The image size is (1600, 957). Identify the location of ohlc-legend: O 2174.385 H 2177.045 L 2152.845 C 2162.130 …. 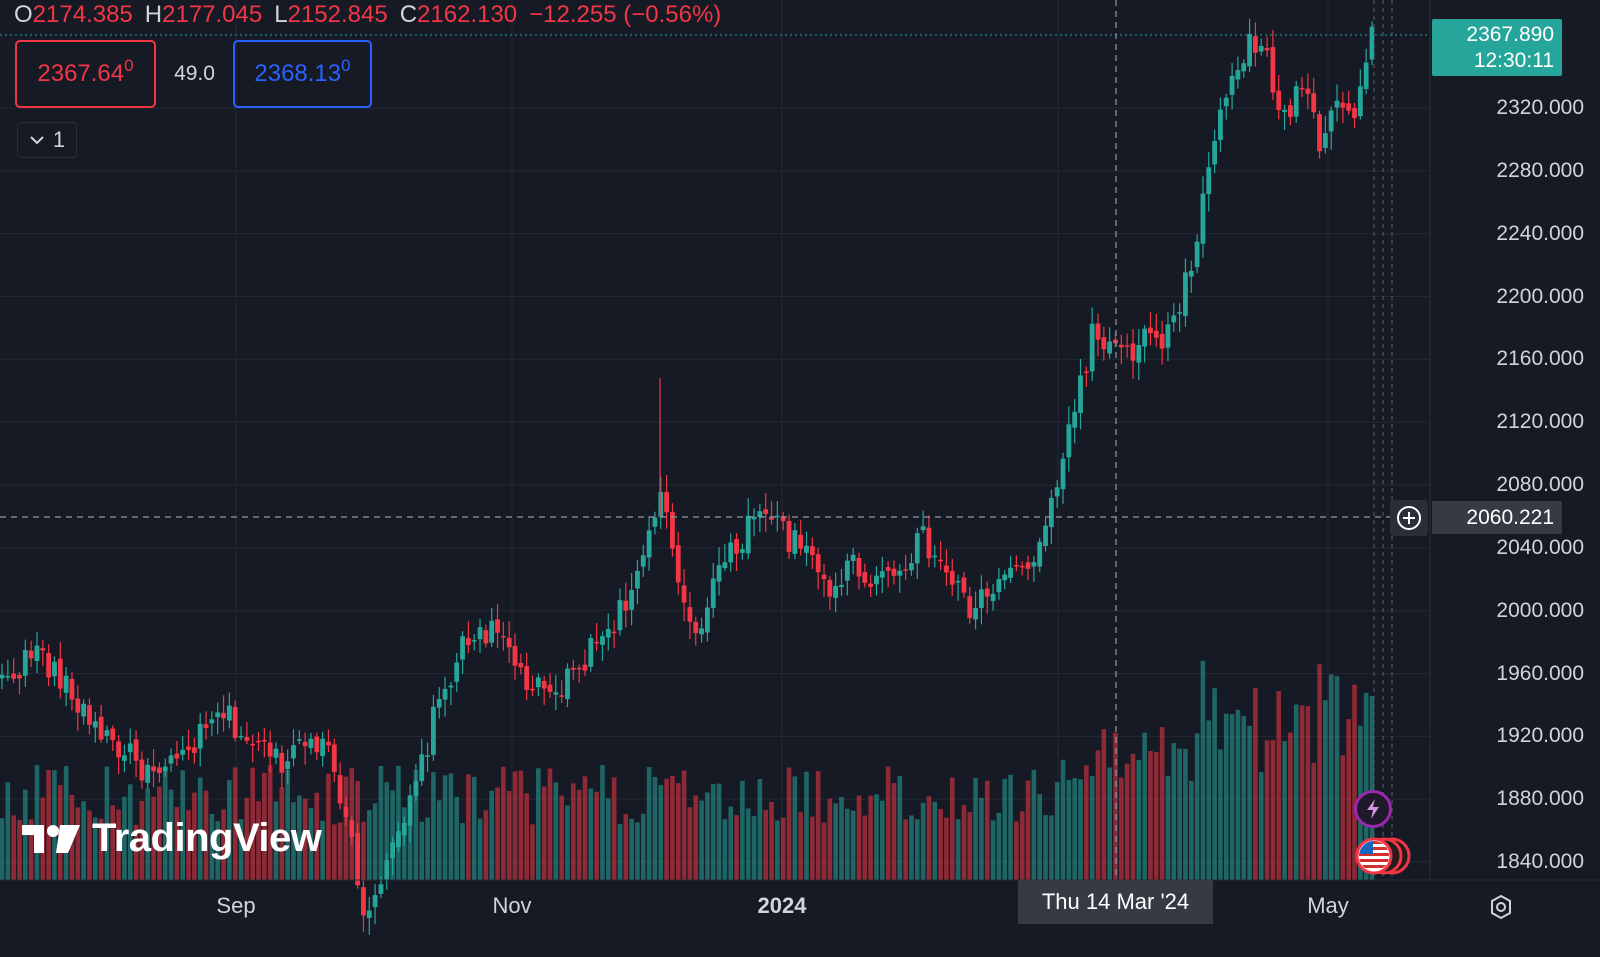
(367, 15).